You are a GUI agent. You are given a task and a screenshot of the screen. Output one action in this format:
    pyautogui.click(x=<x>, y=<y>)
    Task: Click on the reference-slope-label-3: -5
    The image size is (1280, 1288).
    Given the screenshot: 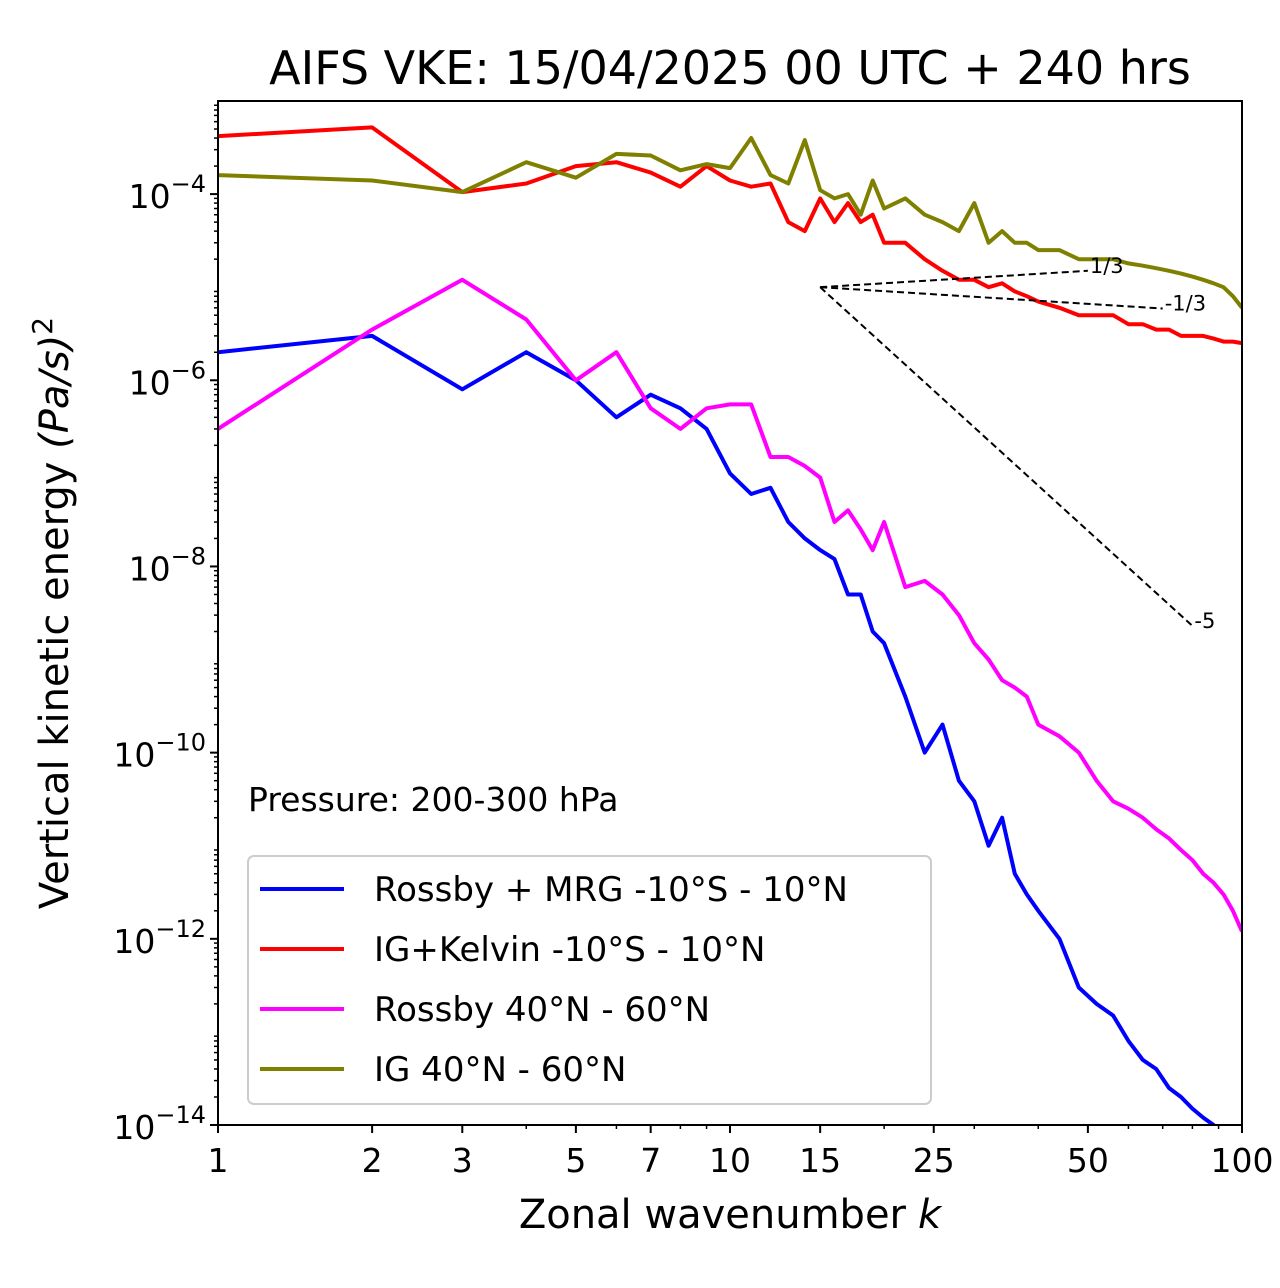 What is the action you would take?
    pyautogui.click(x=1204, y=621)
    